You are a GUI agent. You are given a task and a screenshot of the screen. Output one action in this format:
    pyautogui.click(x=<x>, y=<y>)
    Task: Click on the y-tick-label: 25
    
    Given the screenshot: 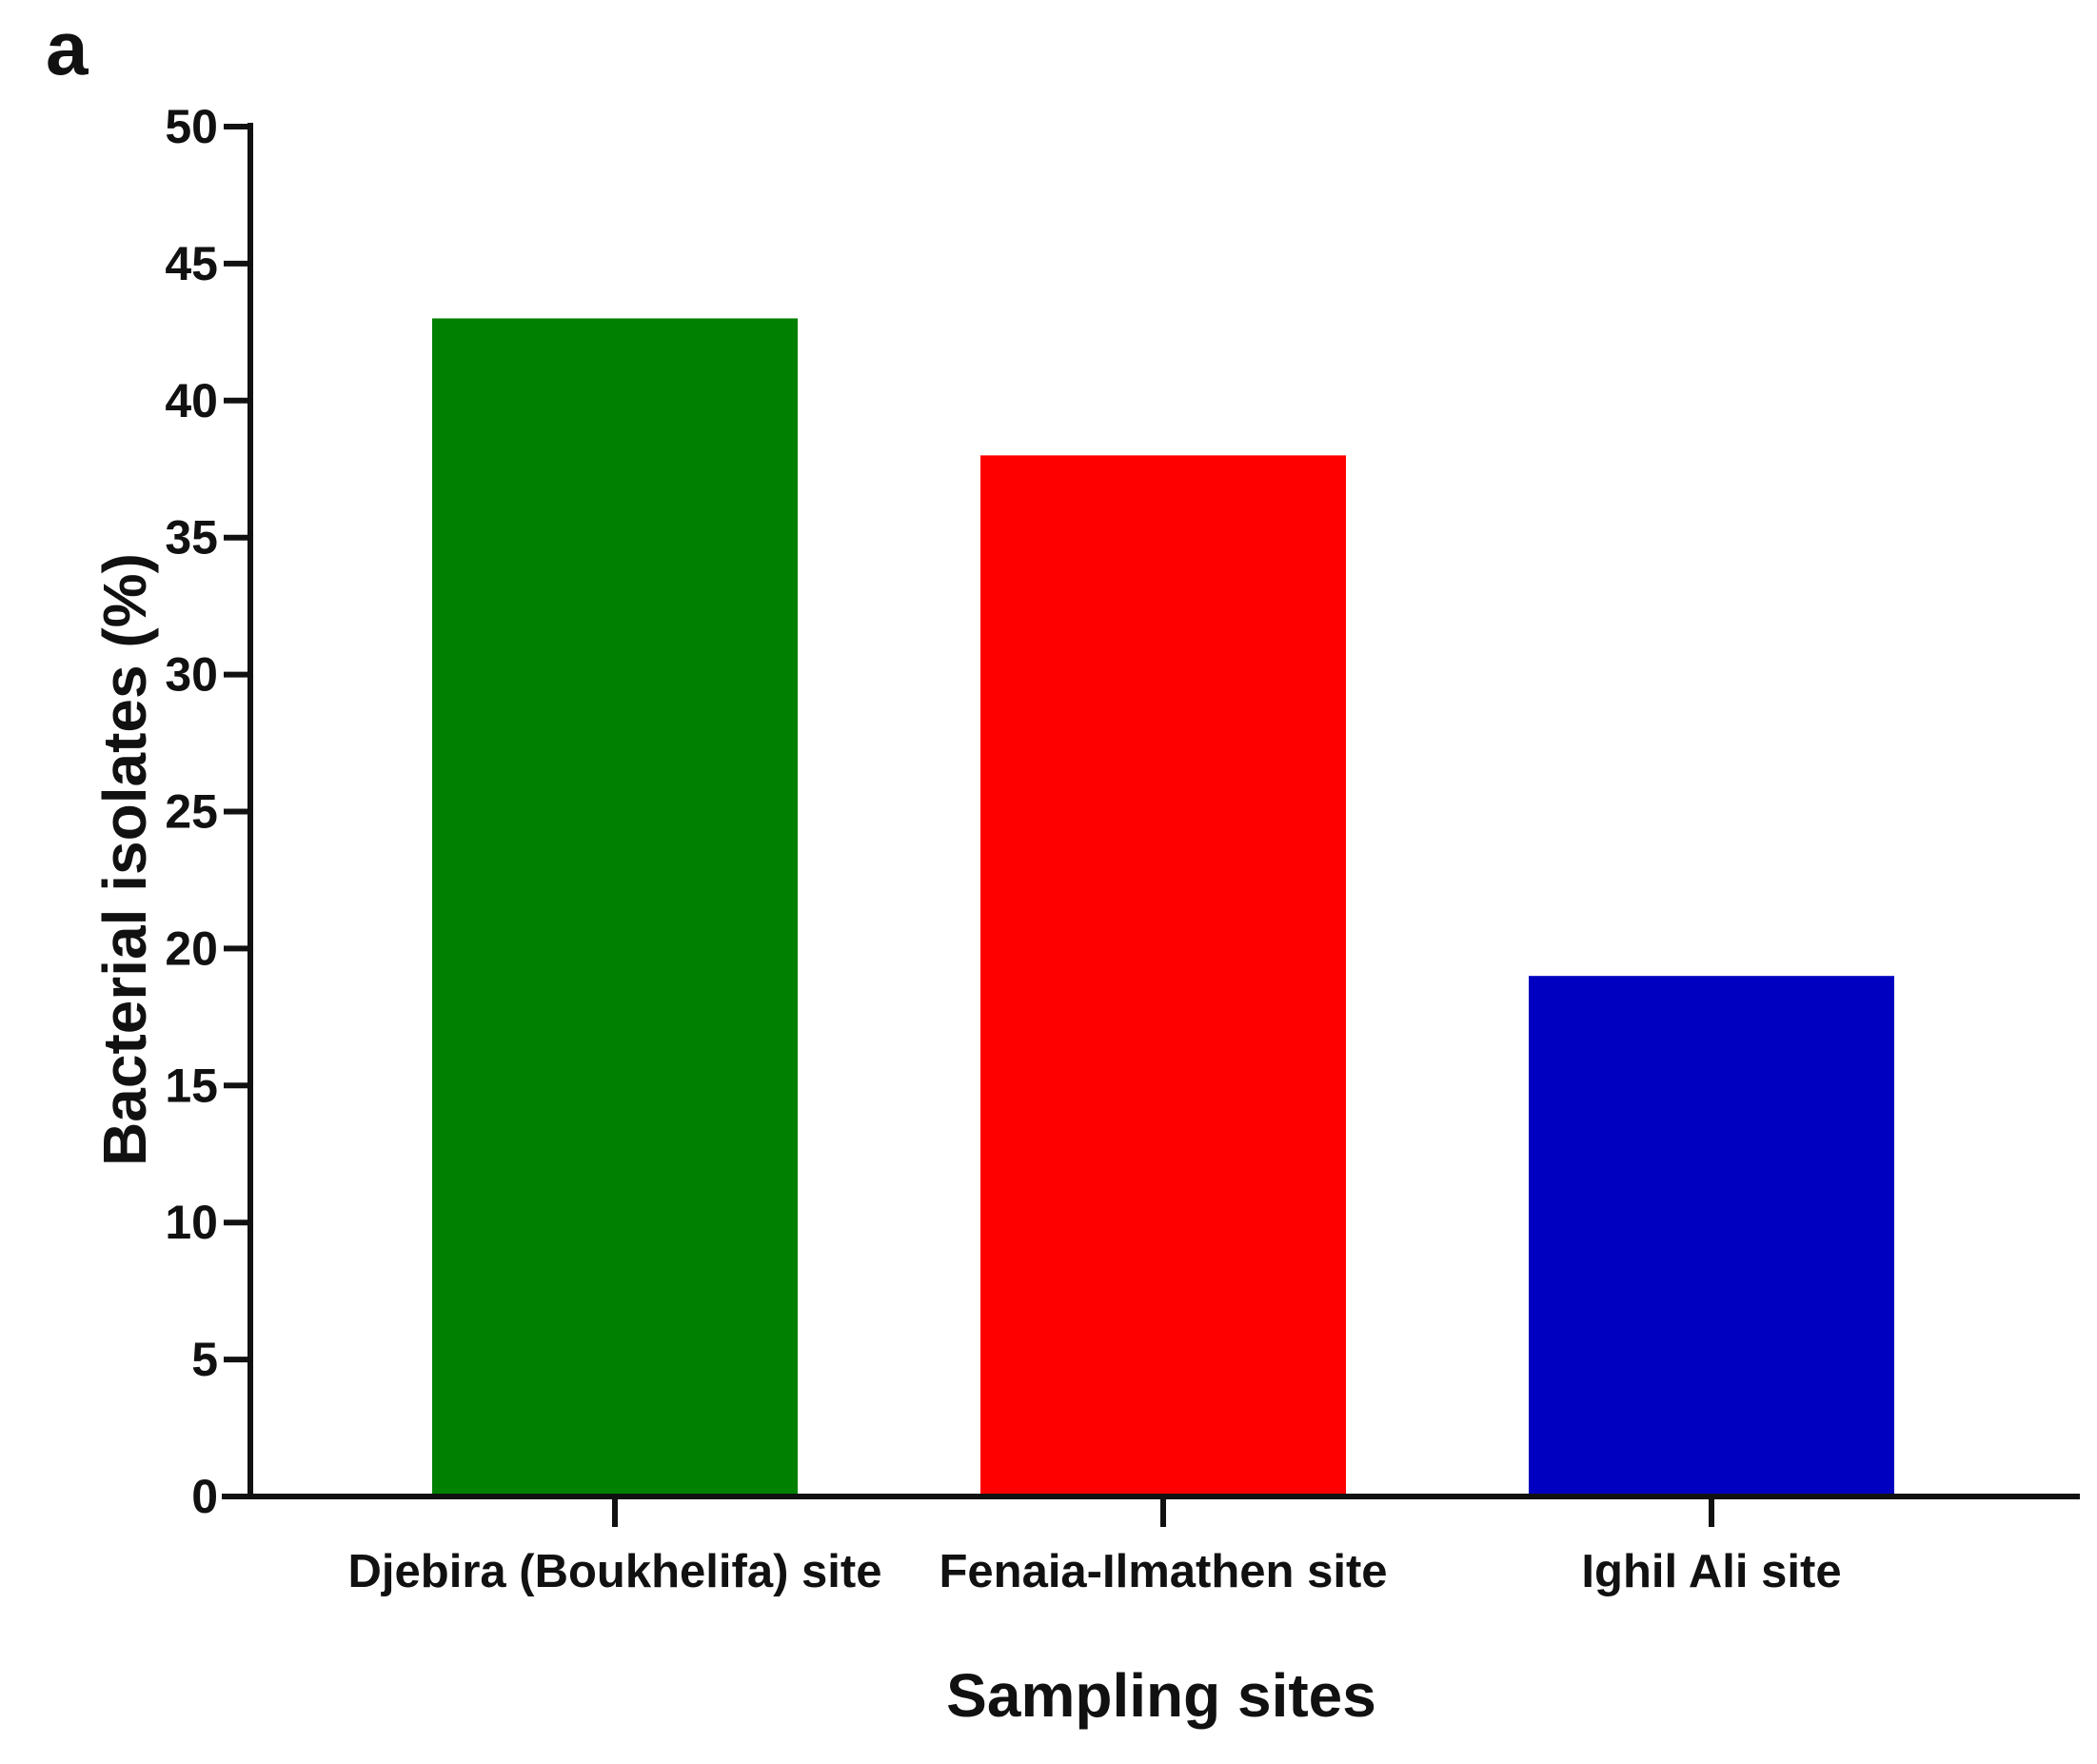 What is the action you would take?
    pyautogui.click(x=191, y=812)
    